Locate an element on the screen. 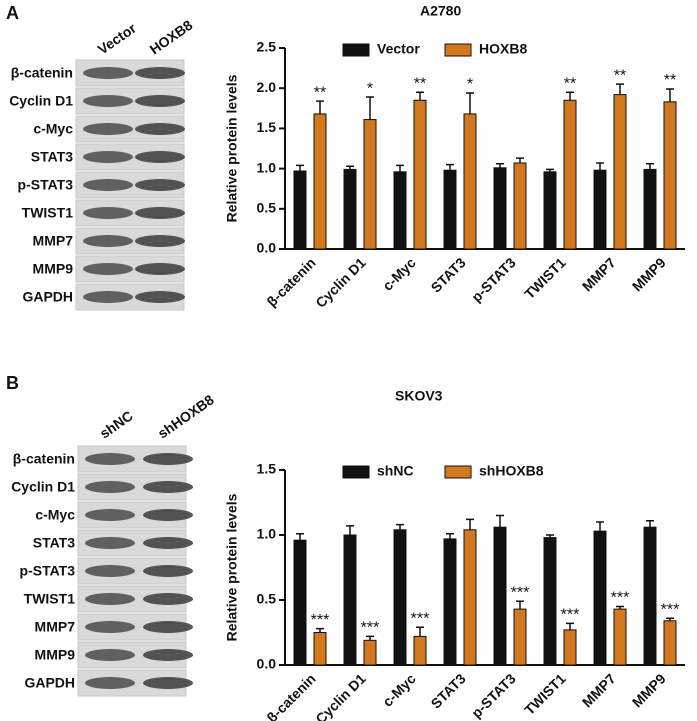 This screenshot has width=697, height=721. blot-row-label: GAPDH is located at coordinates (49, 683).